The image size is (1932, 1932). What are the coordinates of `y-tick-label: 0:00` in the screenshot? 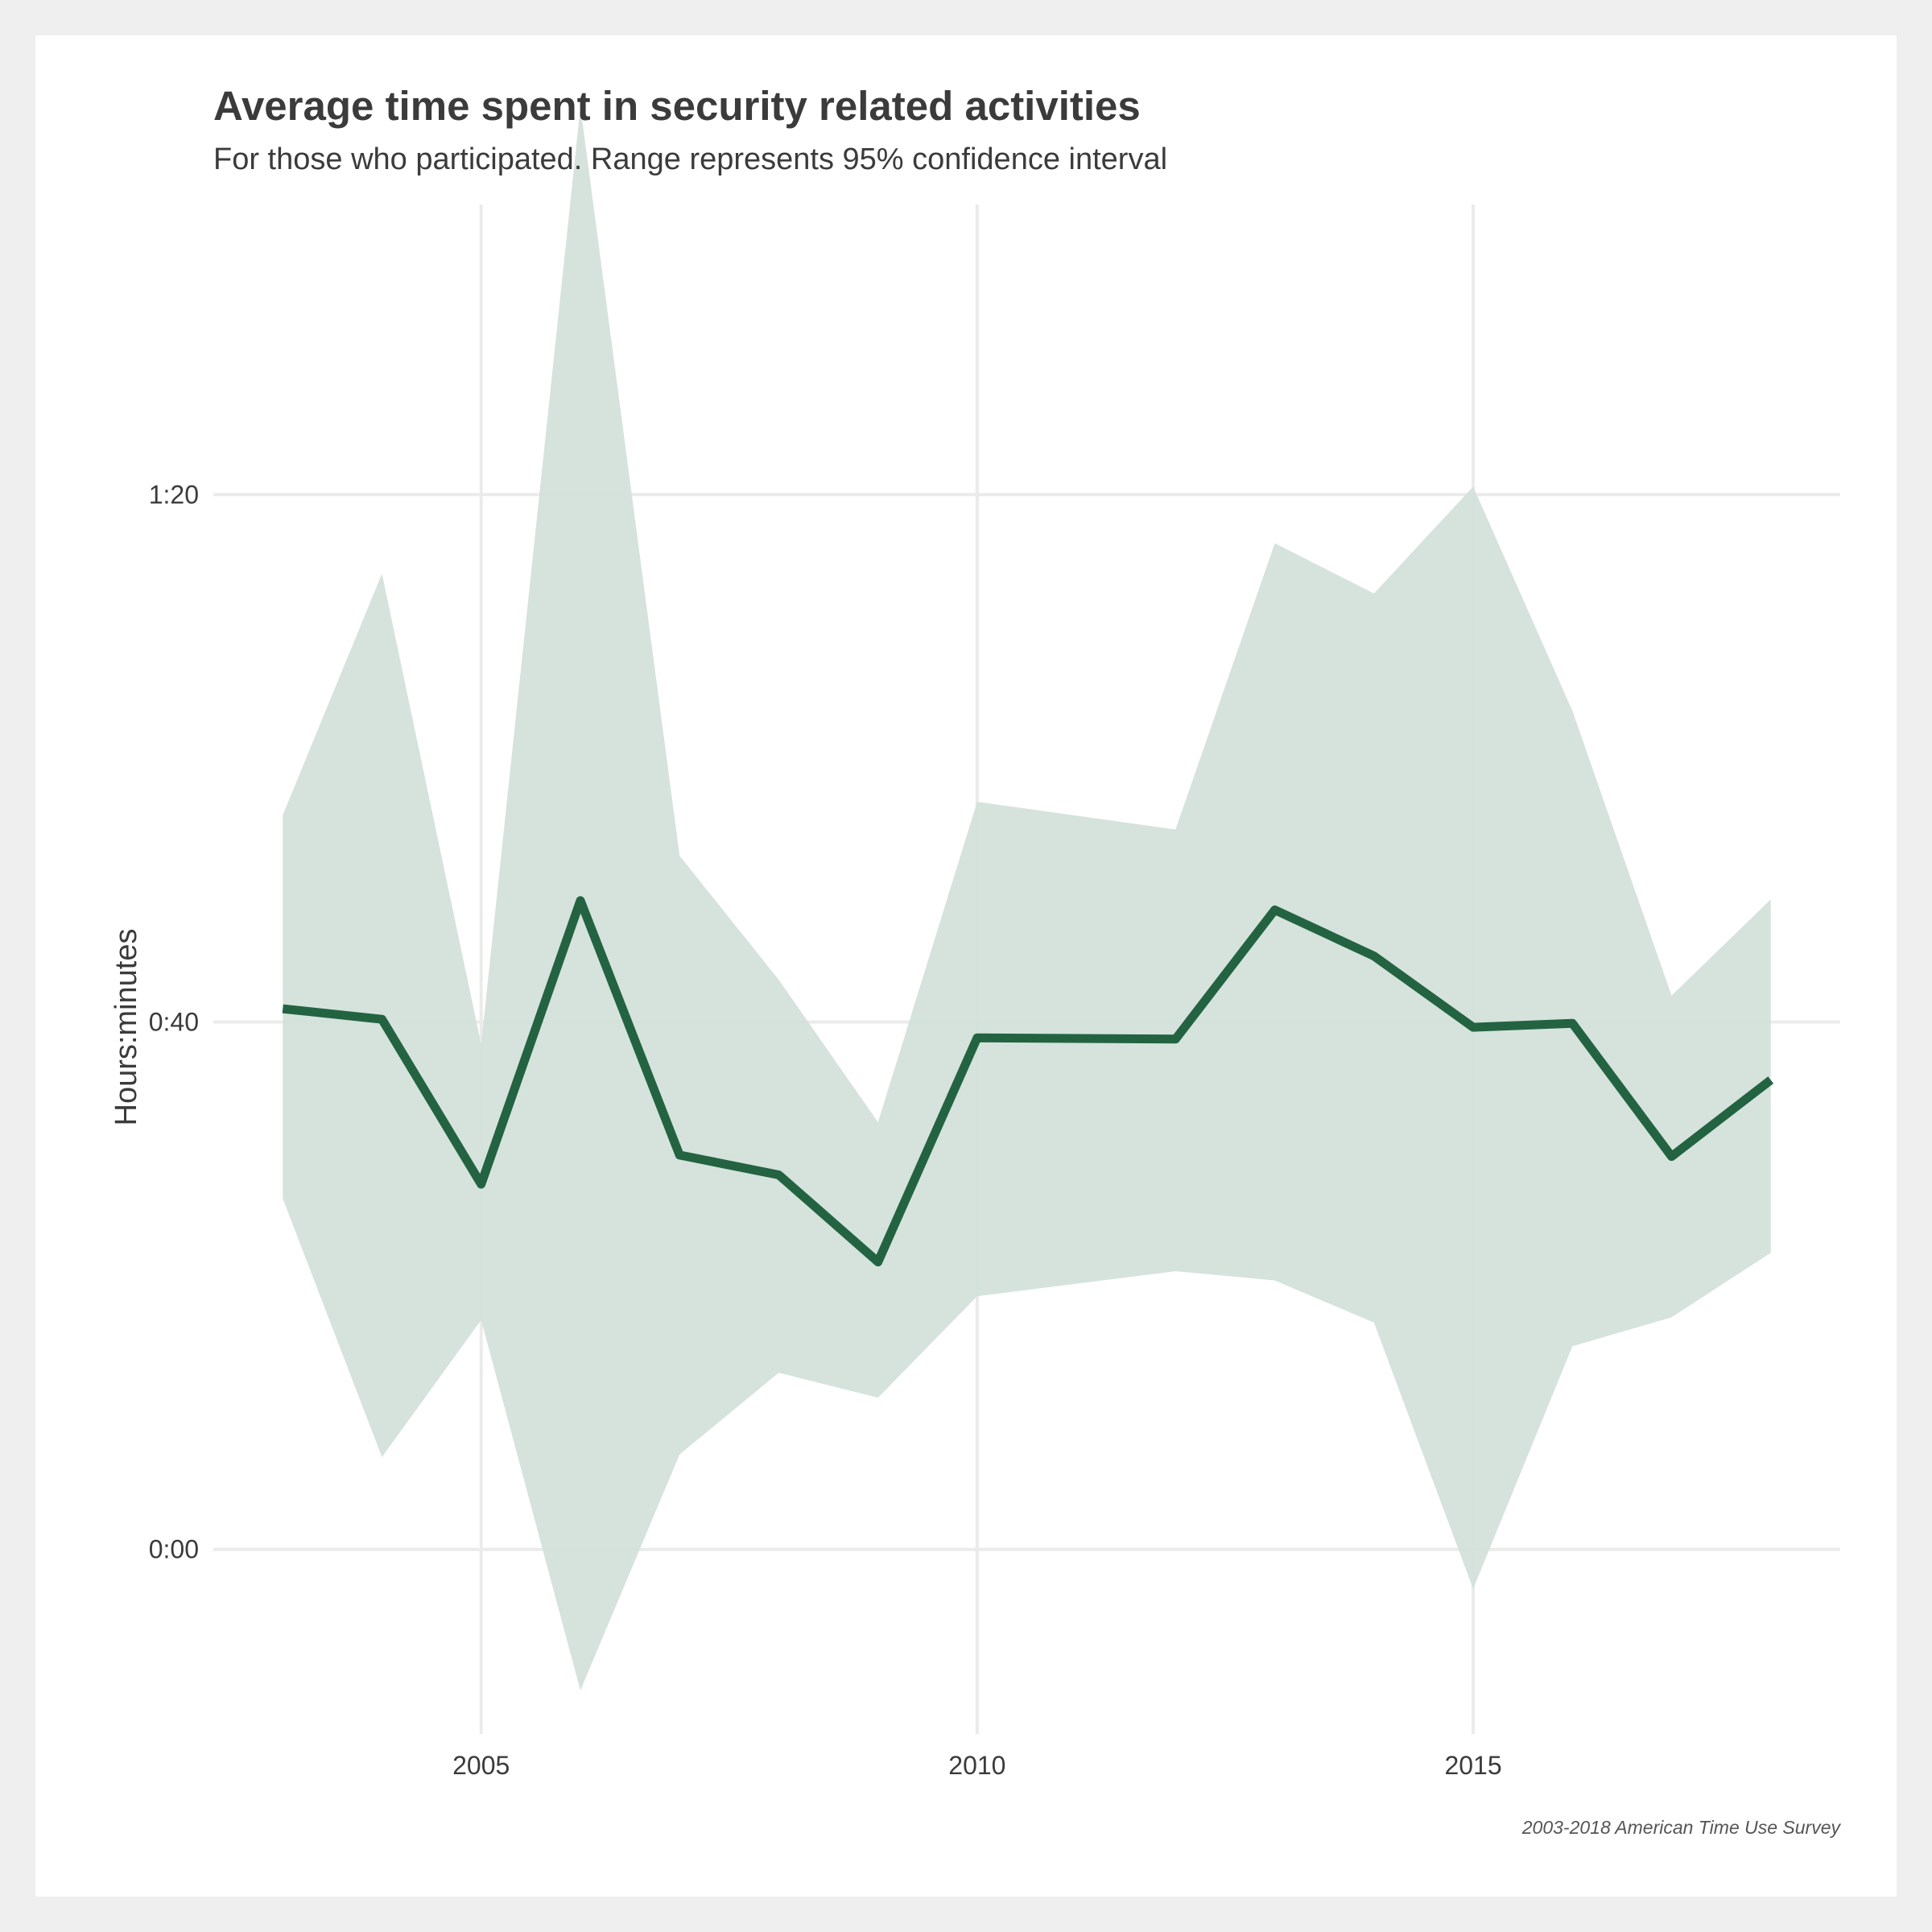 It's located at (174, 1549).